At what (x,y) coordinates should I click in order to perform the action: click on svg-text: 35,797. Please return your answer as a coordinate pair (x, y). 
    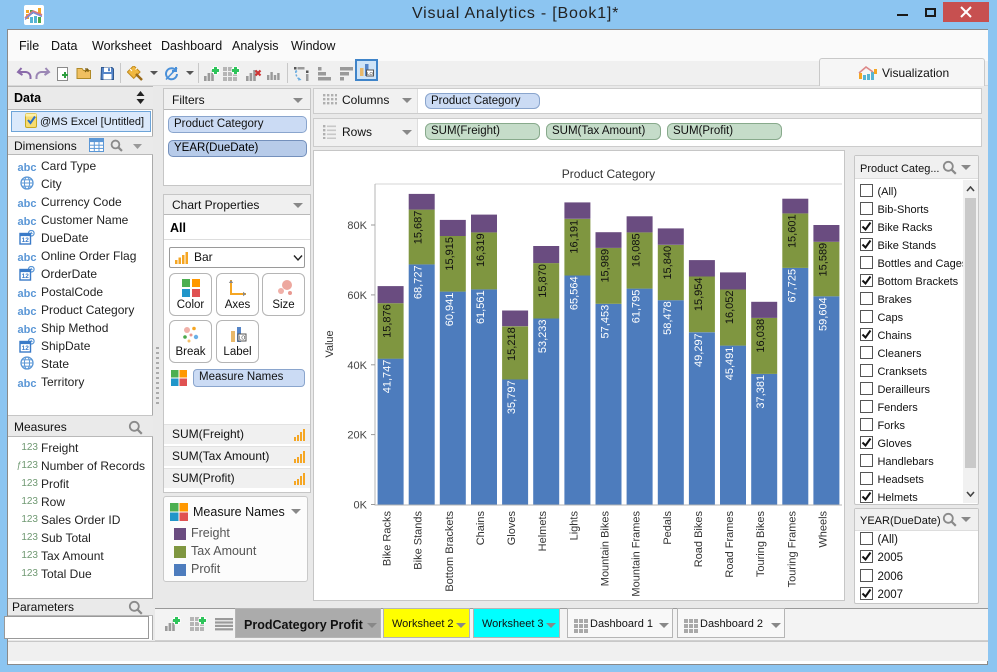
    Looking at the image, I should click on (512, 397).